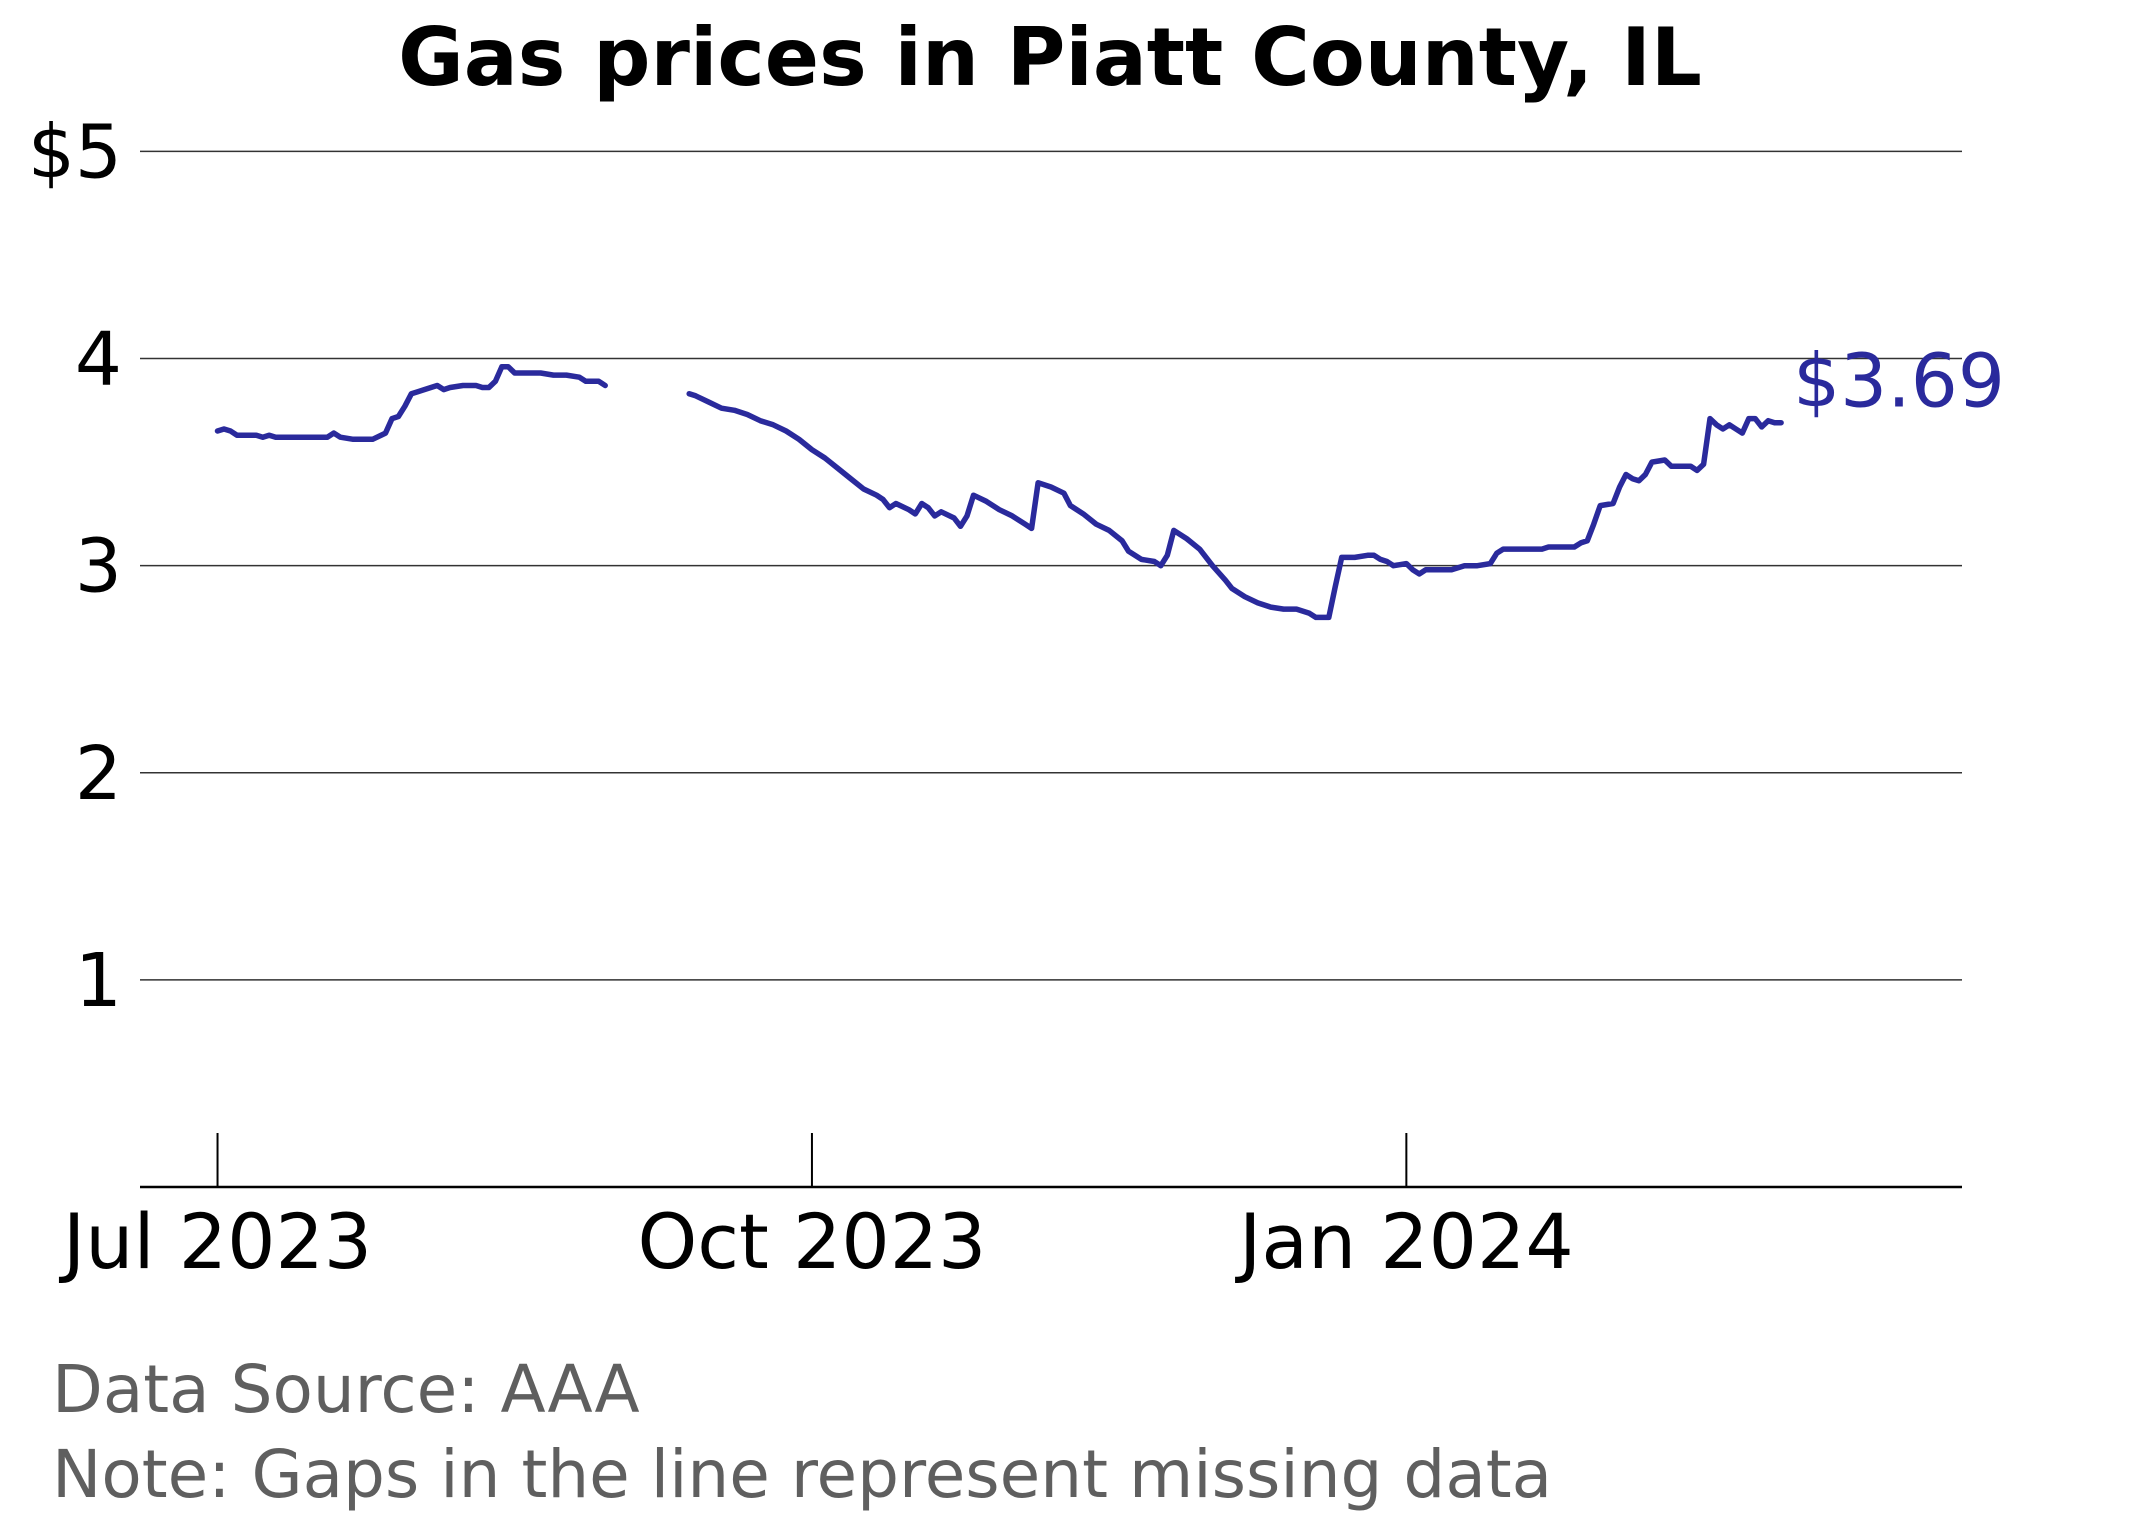 The image size is (2132, 1524). I want to click on y-axis-tick-labels: $5 4 3 2 1, so click(75, 566).